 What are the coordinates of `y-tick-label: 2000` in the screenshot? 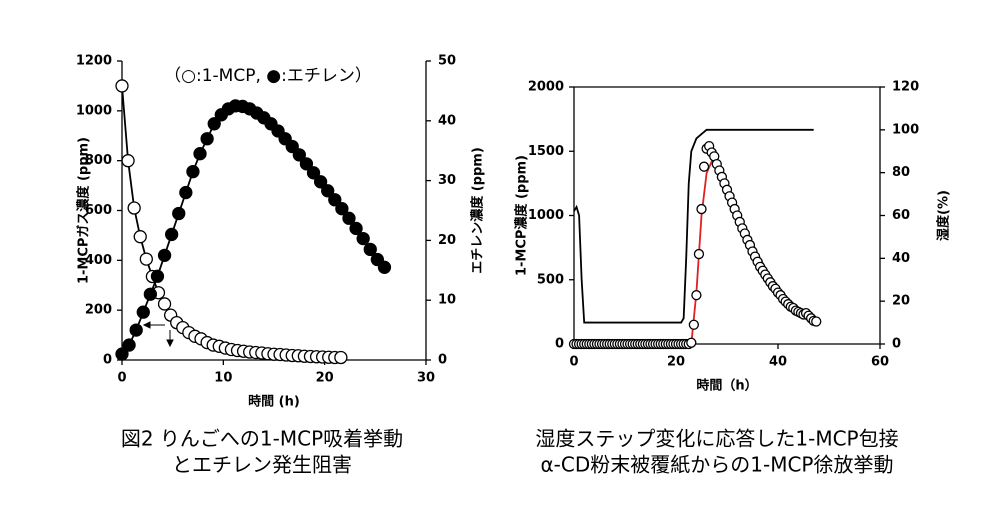 It's located at (546, 87).